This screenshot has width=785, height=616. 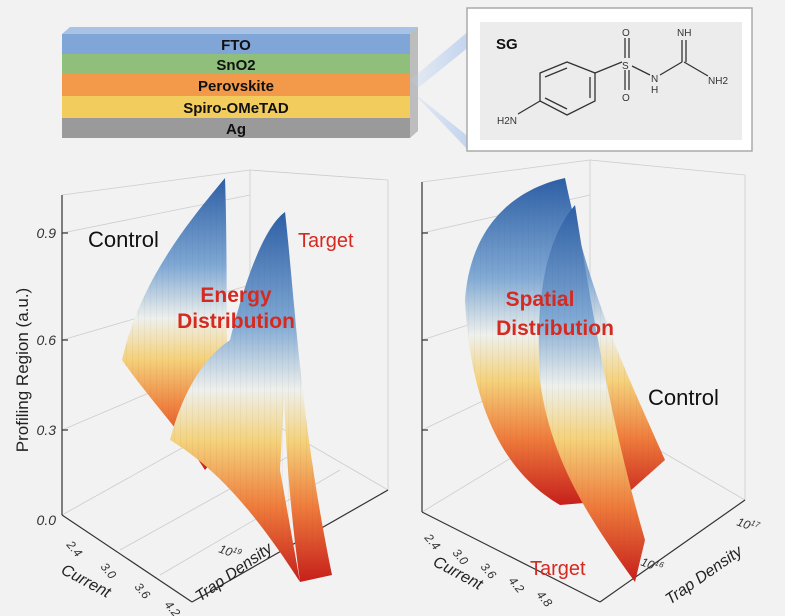 I want to click on left-surface-target, so click(x=251, y=397).